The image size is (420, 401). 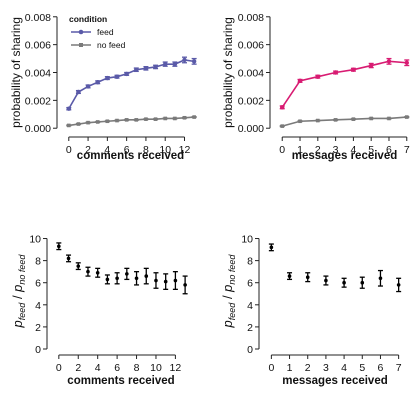 What do you see at coordinates (38, 18) in the screenshot?
I see `y-tick-label: 0.008` at bounding box center [38, 18].